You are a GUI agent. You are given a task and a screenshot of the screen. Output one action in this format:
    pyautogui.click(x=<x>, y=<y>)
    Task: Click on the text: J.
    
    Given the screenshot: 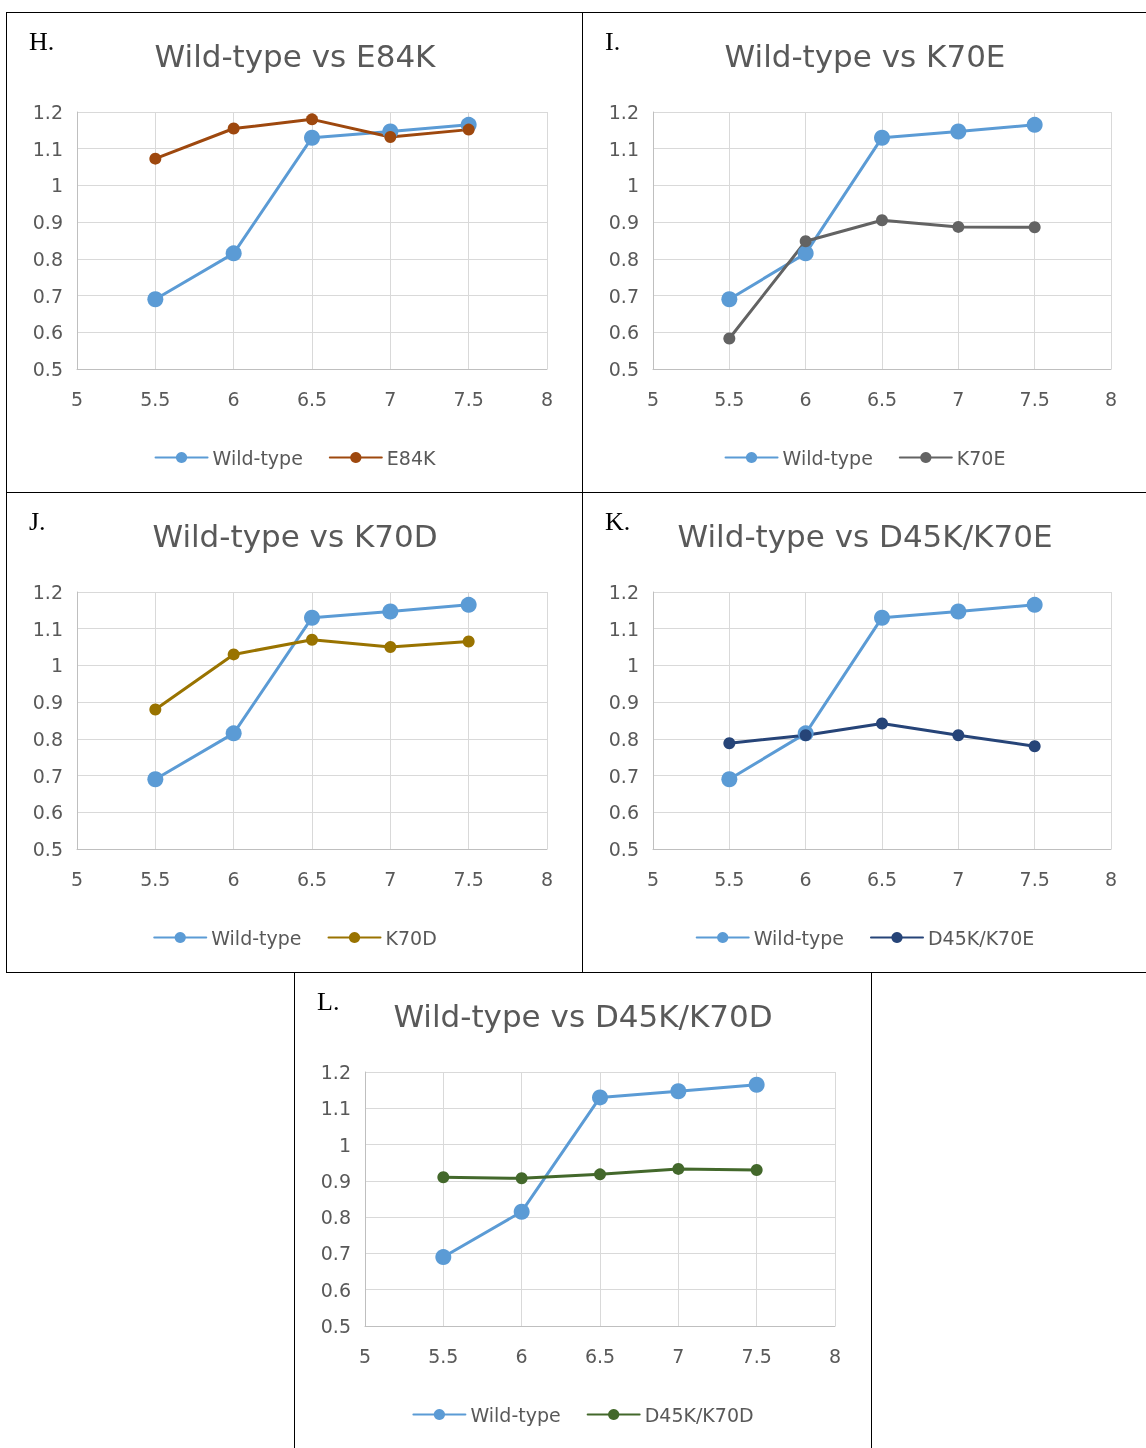 What is the action you would take?
    pyautogui.click(x=37, y=522)
    